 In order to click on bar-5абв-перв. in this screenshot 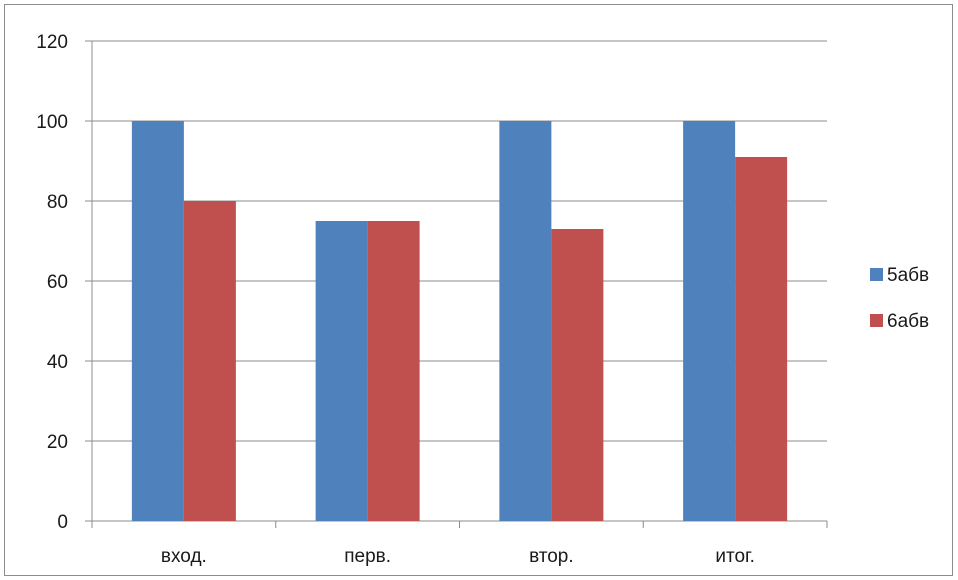, I will do `click(341, 371)`.